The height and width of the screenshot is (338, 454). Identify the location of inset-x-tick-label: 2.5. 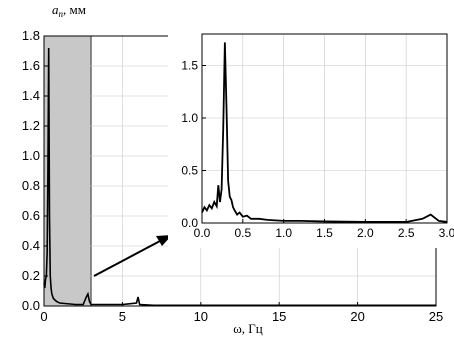
(406, 233).